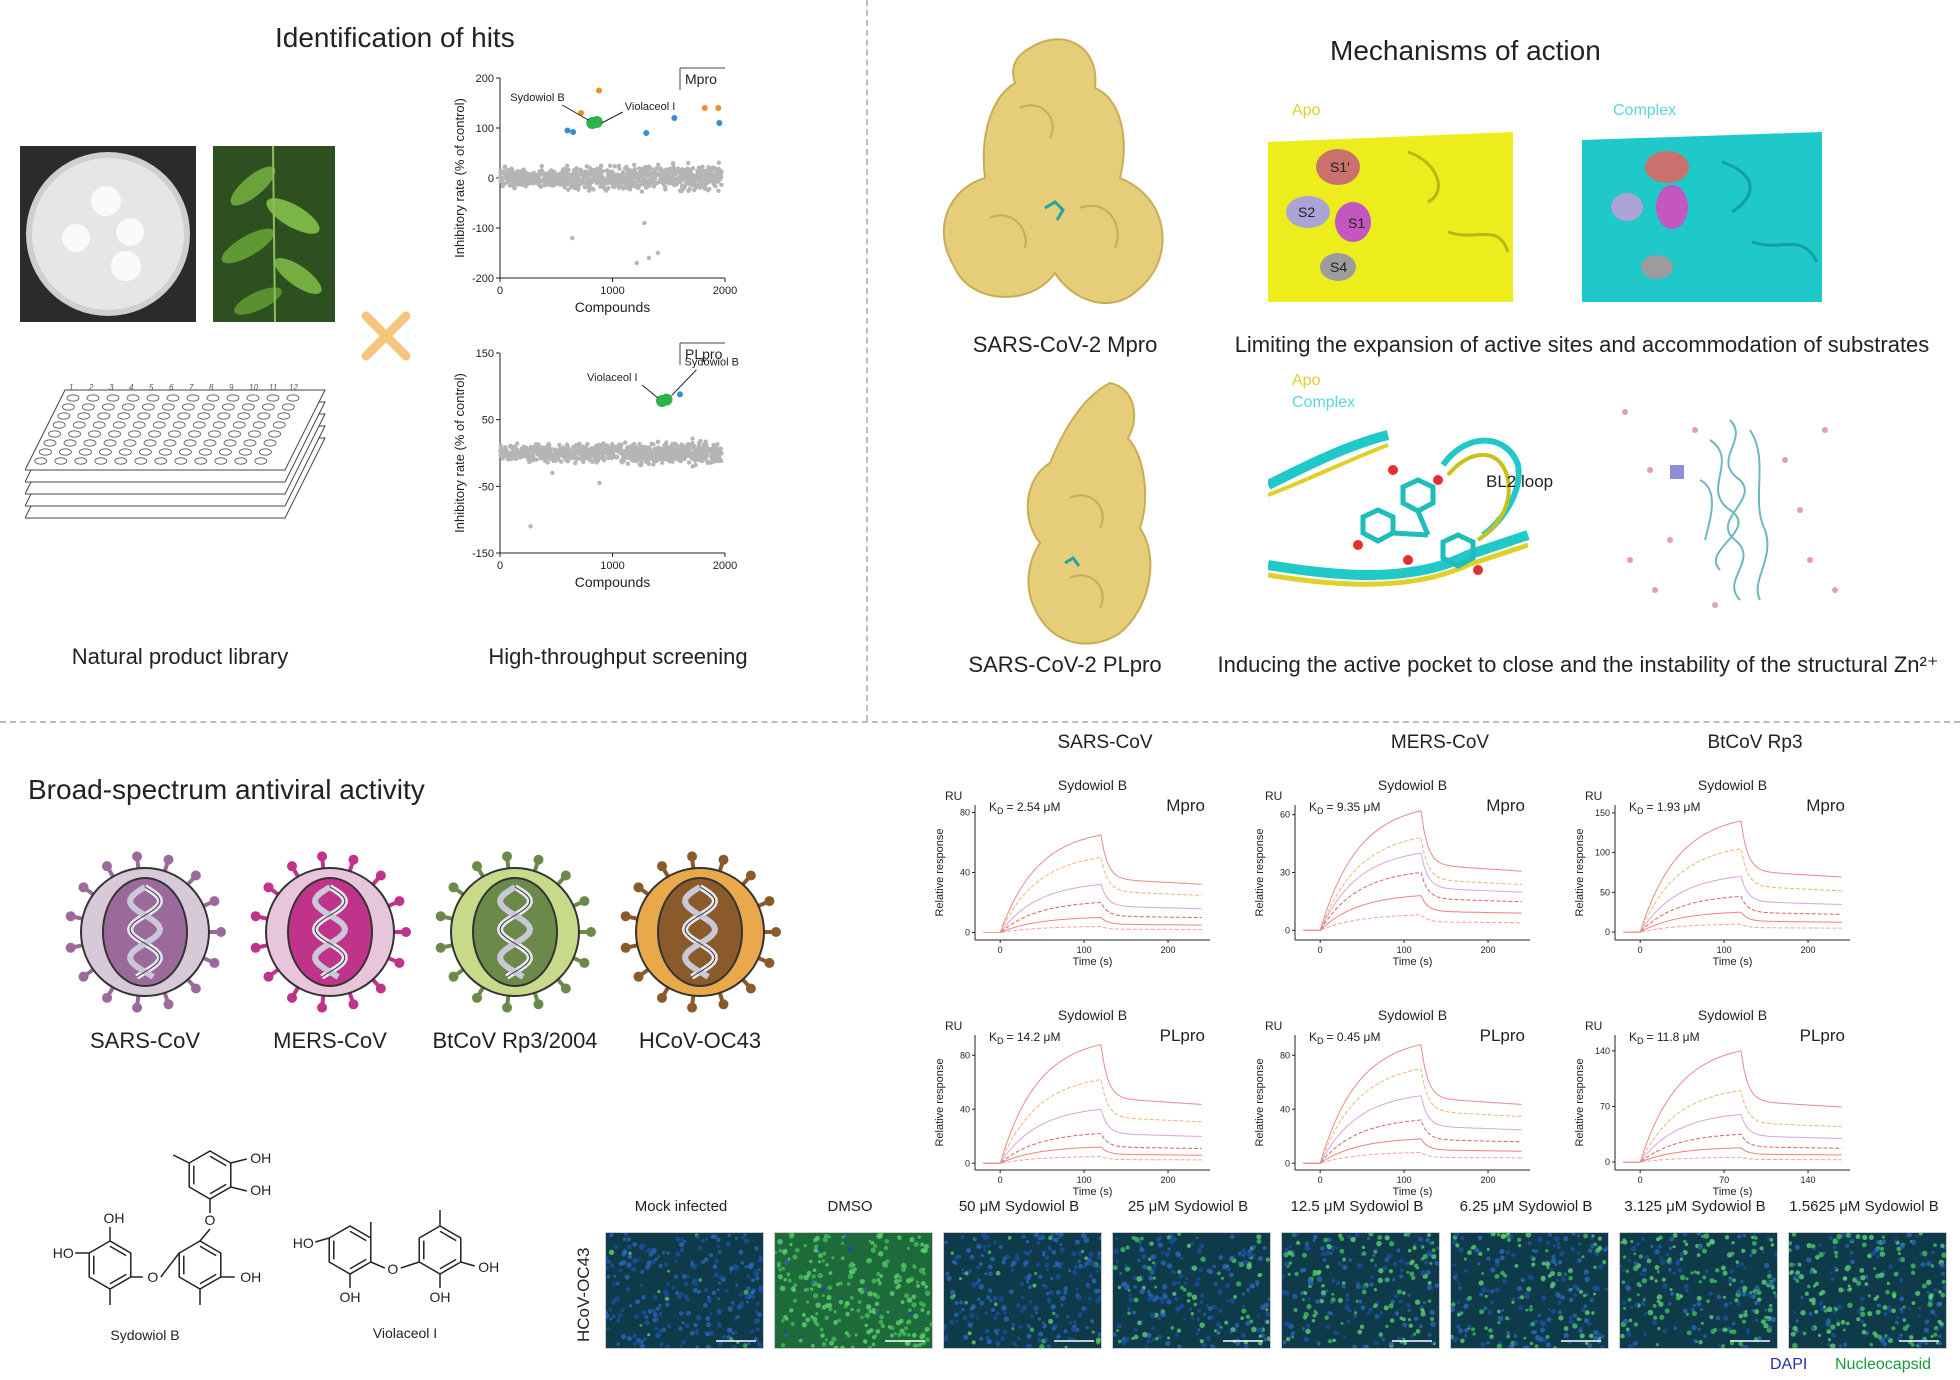 The image size is (1960, 1380). What do you see at coordinates (488, 421) in the screenshot?
I see `y-tick-label: 50` at bounding box center [488, 421].